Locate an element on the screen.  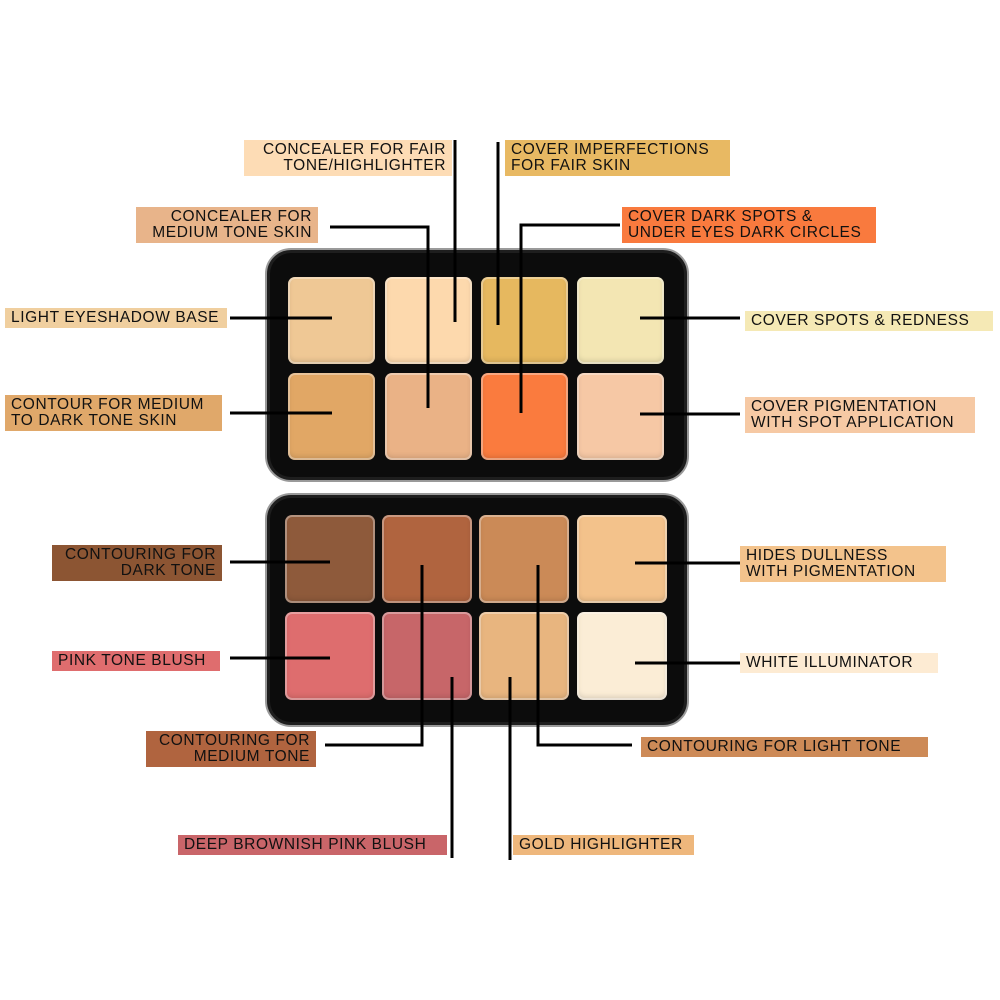
label-deep-pink-blush: DEEP BROWNISH PINK BLUSH is located at coordinates (312, 845).